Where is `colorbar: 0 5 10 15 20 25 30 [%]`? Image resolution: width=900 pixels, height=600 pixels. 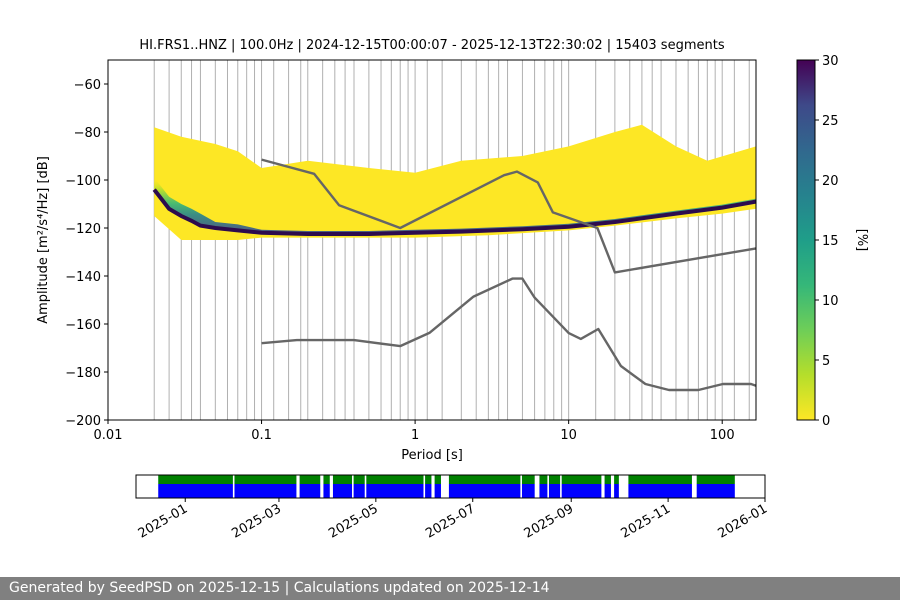 colorbar: 0 5 10 15 20 25 30 [%] is located at coordinates (832, 241).